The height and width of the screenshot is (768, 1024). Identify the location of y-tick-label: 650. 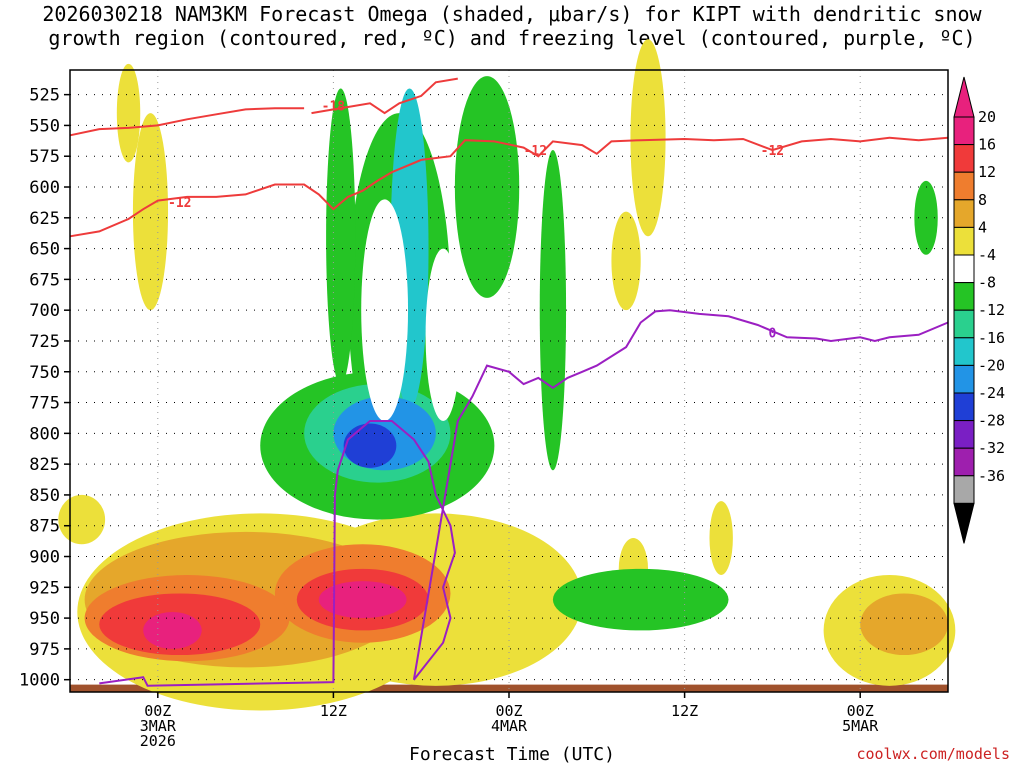
(44, 250).